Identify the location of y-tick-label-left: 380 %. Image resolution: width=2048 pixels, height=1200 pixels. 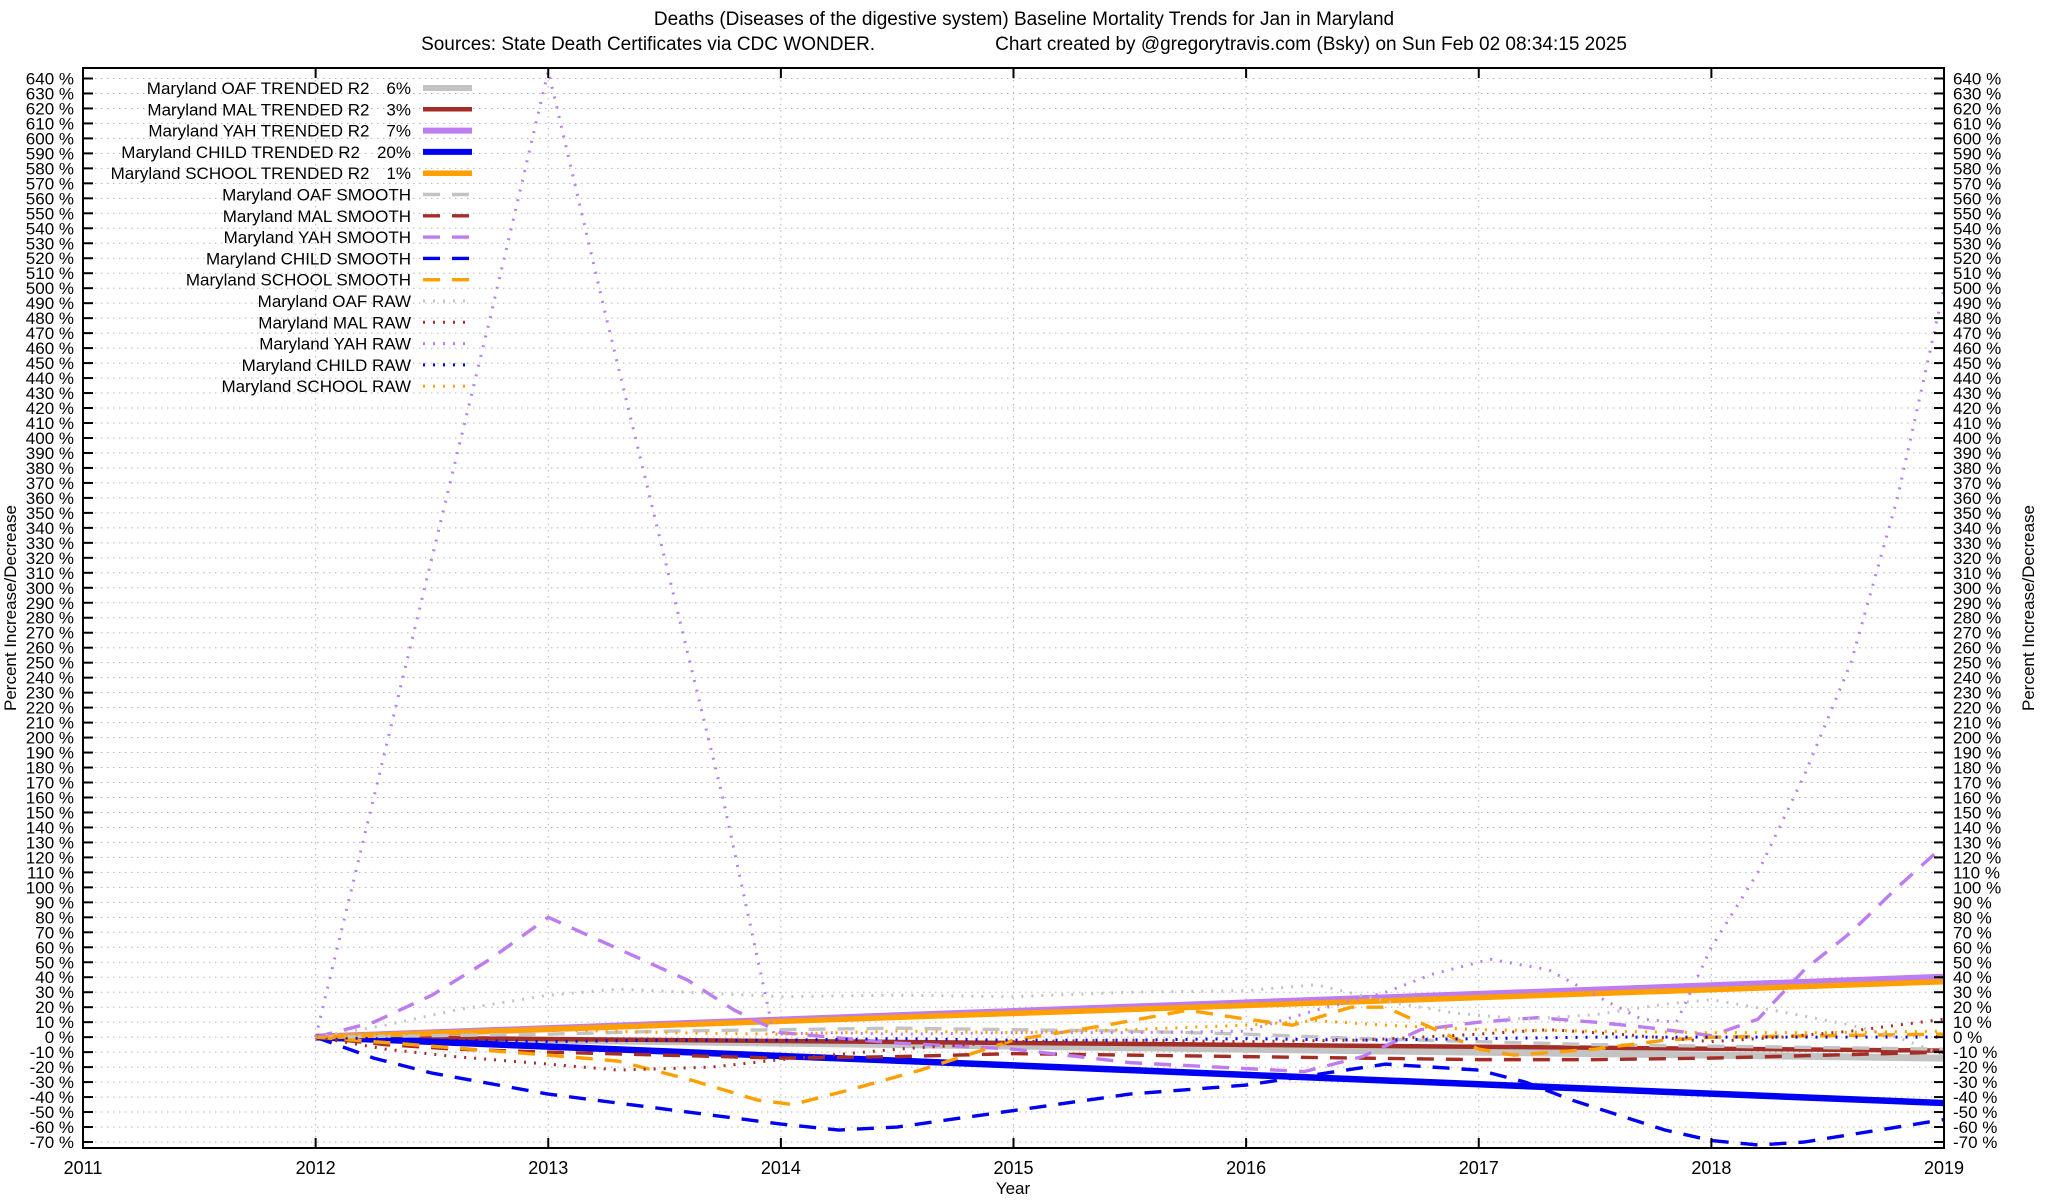
(50, 468).